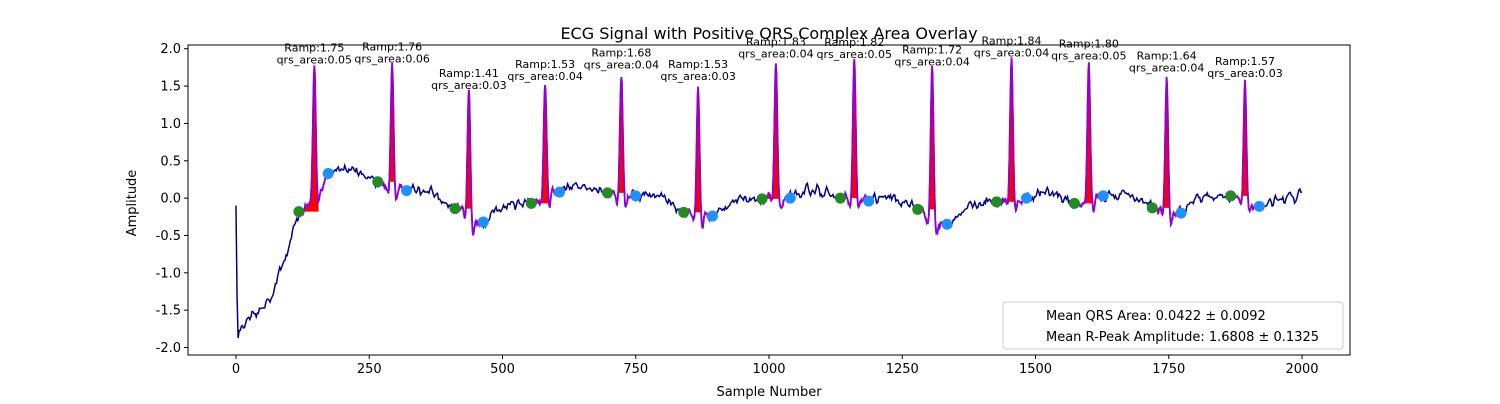 The image size is (1500, 404). What do you see at coordinates (502, 369) in the screenshot?
I see `x-tick-label: 500` at bounding box center [502, 369].